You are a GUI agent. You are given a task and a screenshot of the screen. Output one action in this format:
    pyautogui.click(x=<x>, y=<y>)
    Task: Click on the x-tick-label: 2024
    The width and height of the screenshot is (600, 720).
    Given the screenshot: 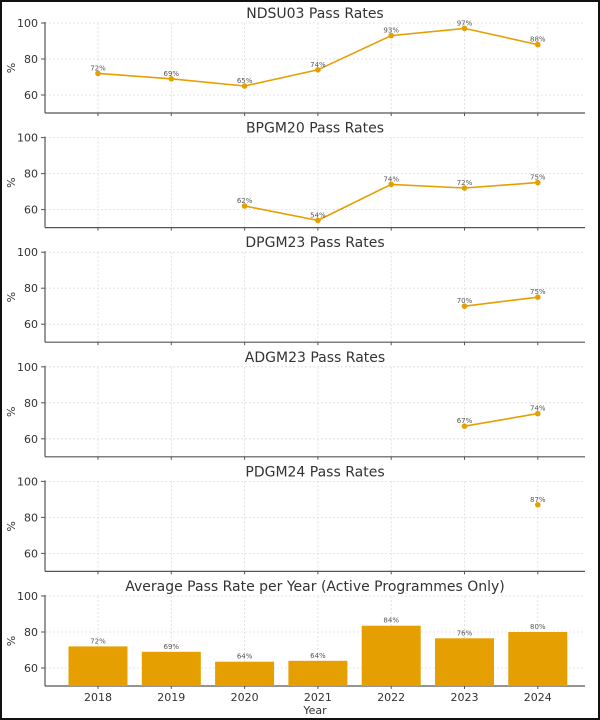 What is the action you would take?
    pyautogui.click(x=538, y=697)
    